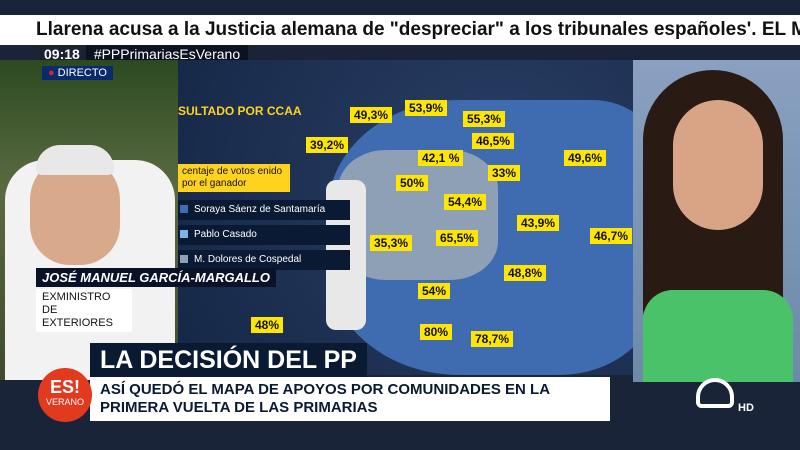  Describe the element at coordinates (436, 332) in the screenshot. I see `pct-label: 80%` at that location.